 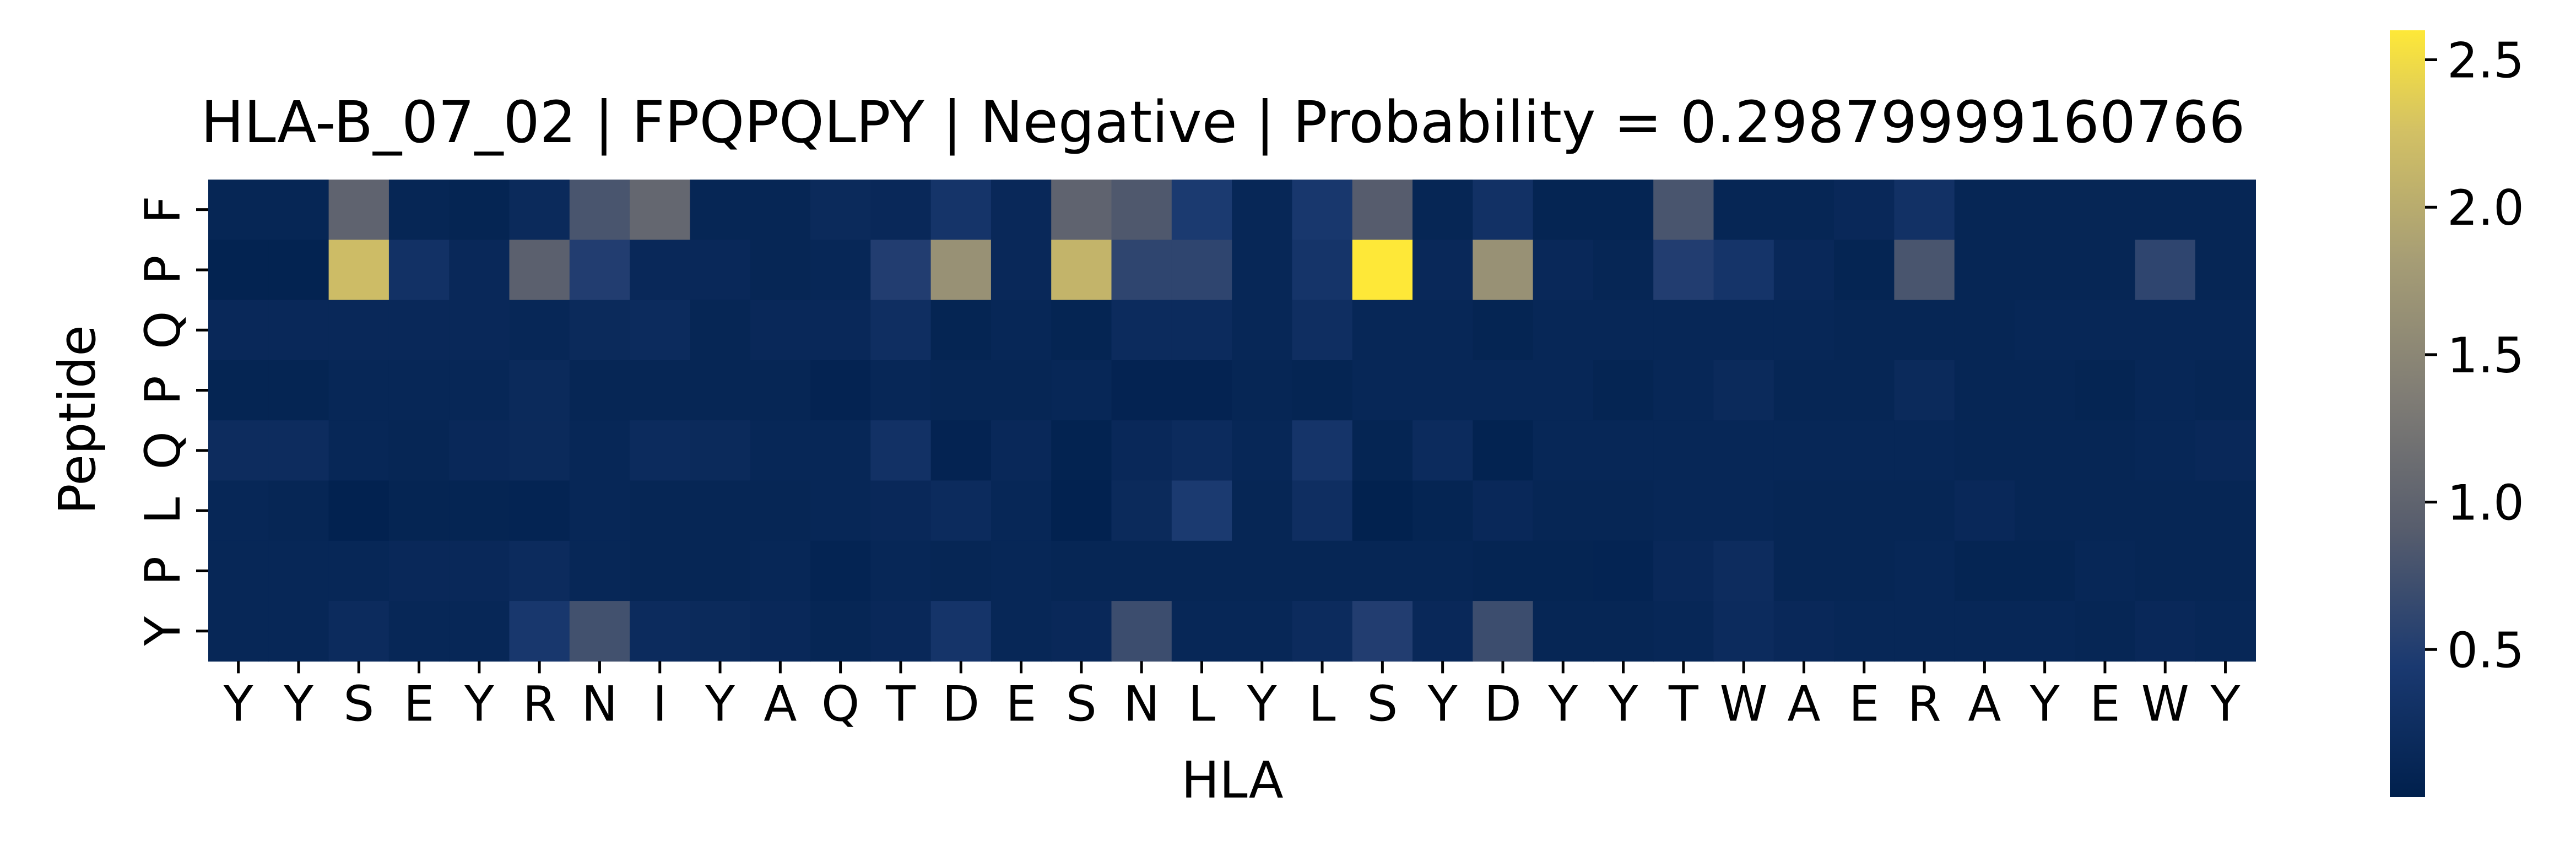 What do you see at coordinates (2486, 208) in the screenshot?
I see `colorbar-tick-label: 2.0` at bounding box center [2486, 208].